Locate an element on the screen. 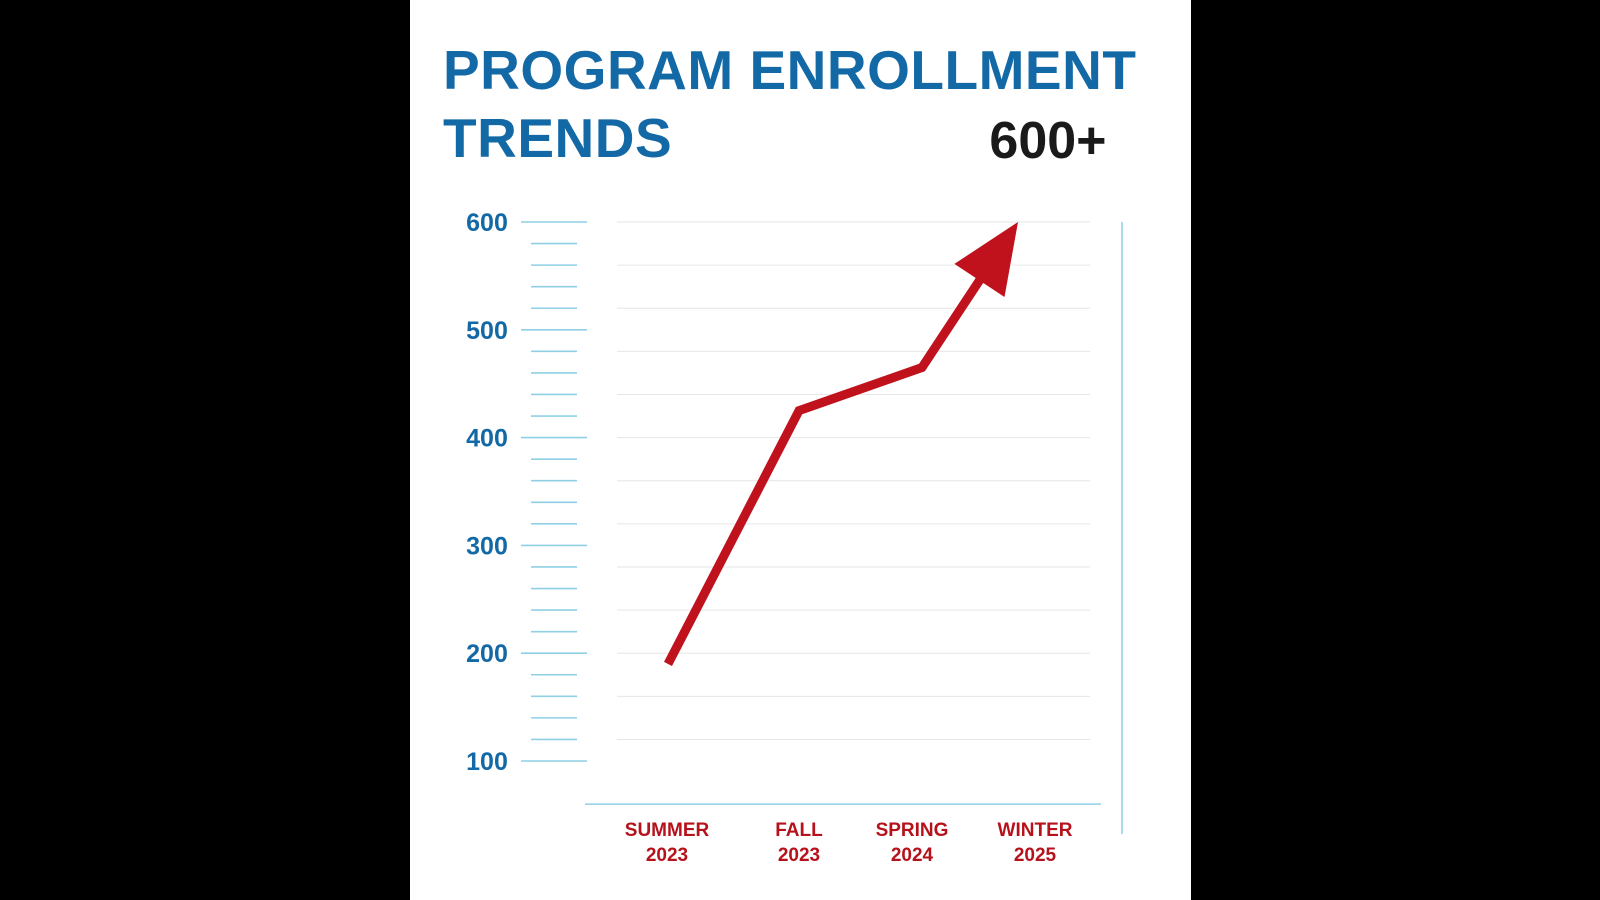  series-line is located at coordinates (826, 469).